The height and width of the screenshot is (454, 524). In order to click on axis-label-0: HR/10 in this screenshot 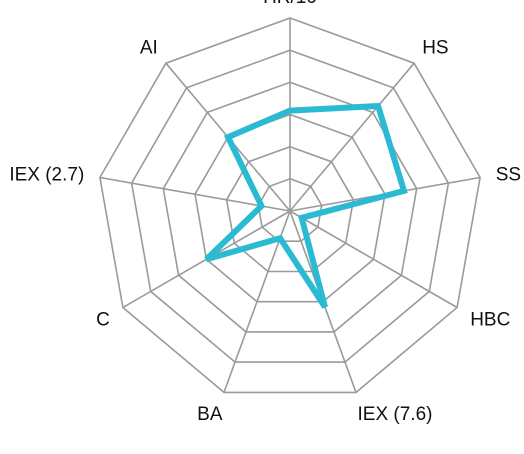, I will do `click(290, 4)`.